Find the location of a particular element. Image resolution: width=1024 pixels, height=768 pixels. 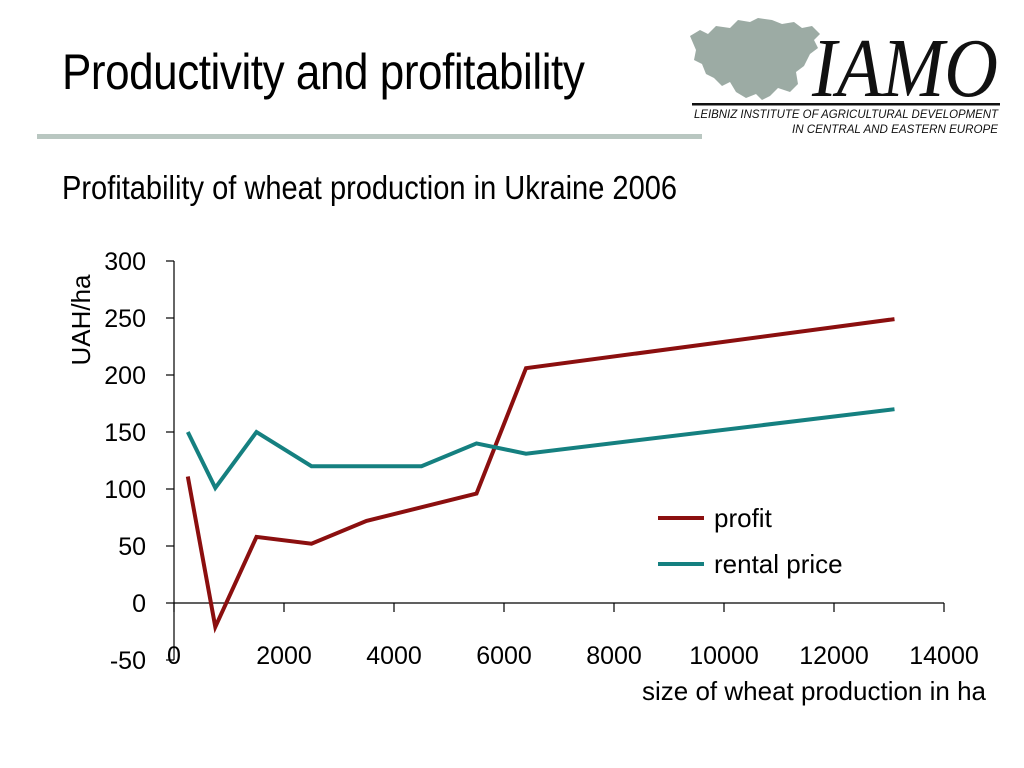

y-tick-label: 50 is located at coordinates (132, 547).